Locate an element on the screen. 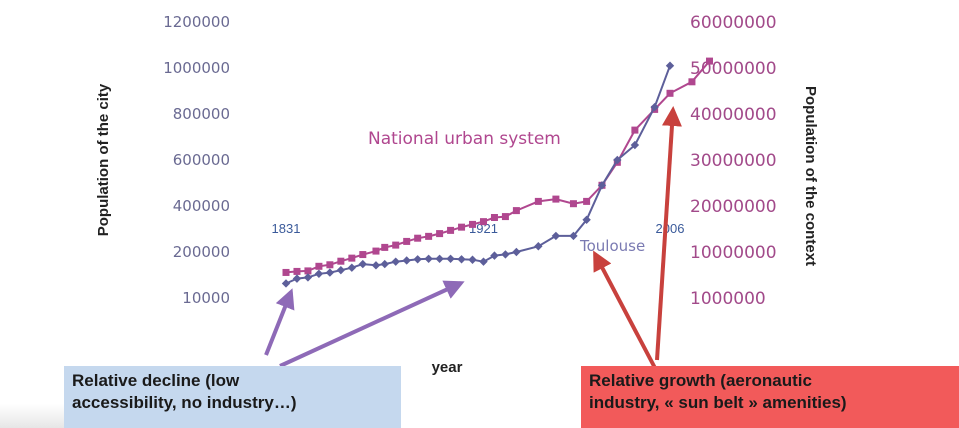 This screenshot has width=959, height=428. left-tick-label: 600000 is located at coordinates (201, 160).